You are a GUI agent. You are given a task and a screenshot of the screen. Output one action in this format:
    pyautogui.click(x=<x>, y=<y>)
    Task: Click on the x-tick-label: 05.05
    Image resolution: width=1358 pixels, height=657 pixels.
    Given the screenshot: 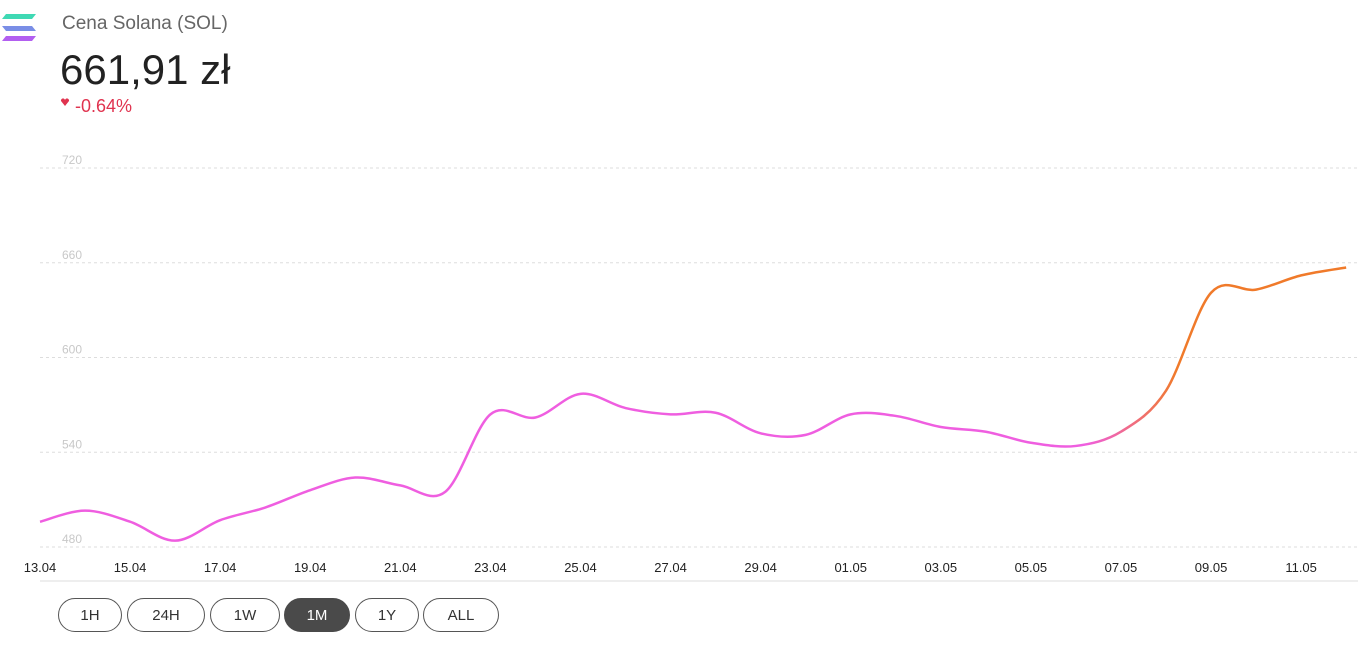 What is the action you would take?
    pyautogui.click(x=1031, y=567)
    